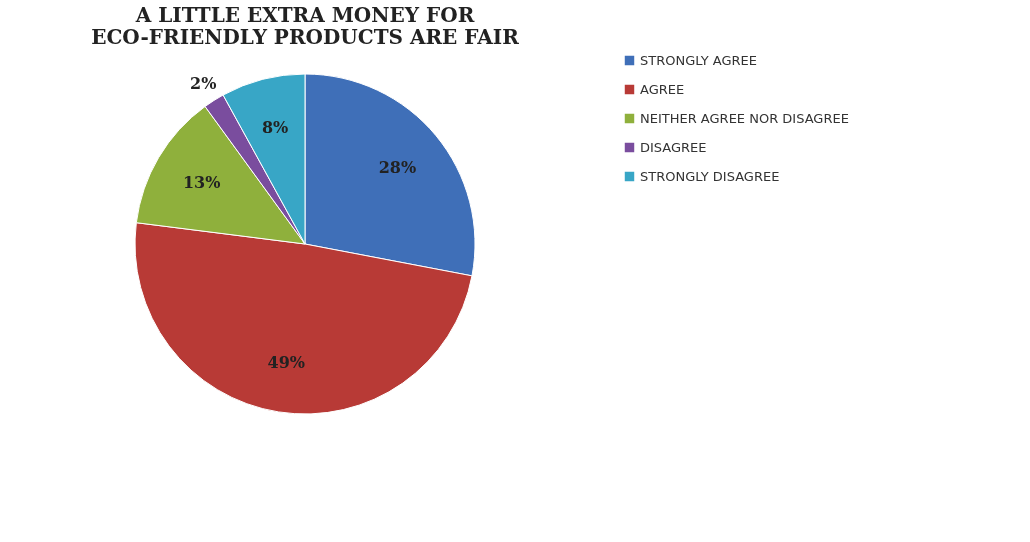 The height and width of the screenshot is (542, 1030). What do you see at coordinates (662, 89) in the screenshot?
I see `legend-label: AGREE` at bounding box center [662, 89].